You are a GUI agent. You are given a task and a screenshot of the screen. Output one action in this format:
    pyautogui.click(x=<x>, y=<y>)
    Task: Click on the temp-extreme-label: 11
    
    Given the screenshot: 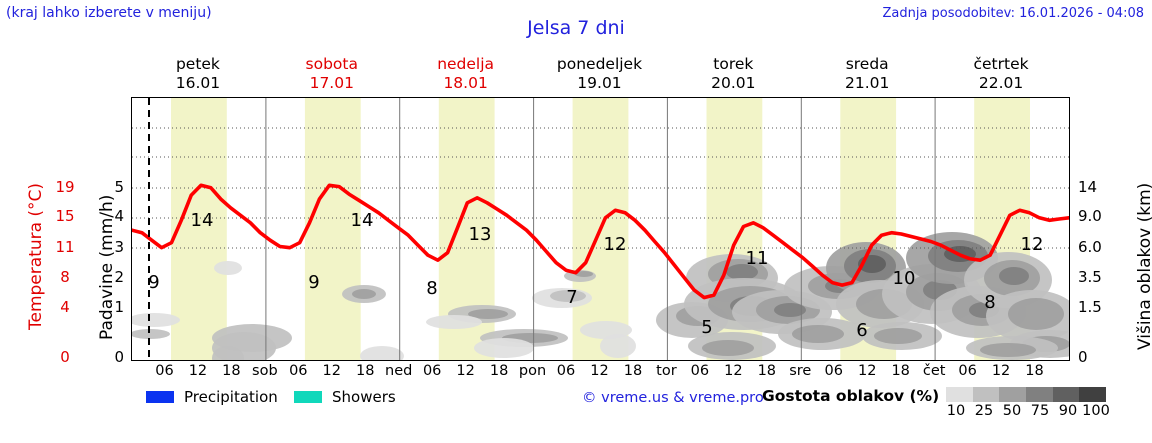 What is the action you would take?
    pyautogui.click(x=757, y=258)
    